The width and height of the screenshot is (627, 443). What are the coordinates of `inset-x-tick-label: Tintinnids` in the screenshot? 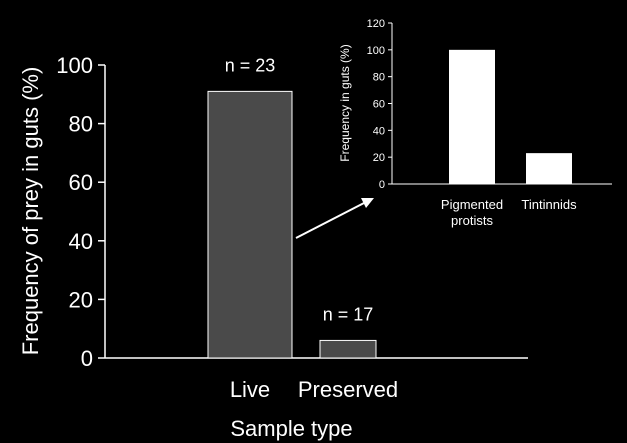 It's located at (549, 204).